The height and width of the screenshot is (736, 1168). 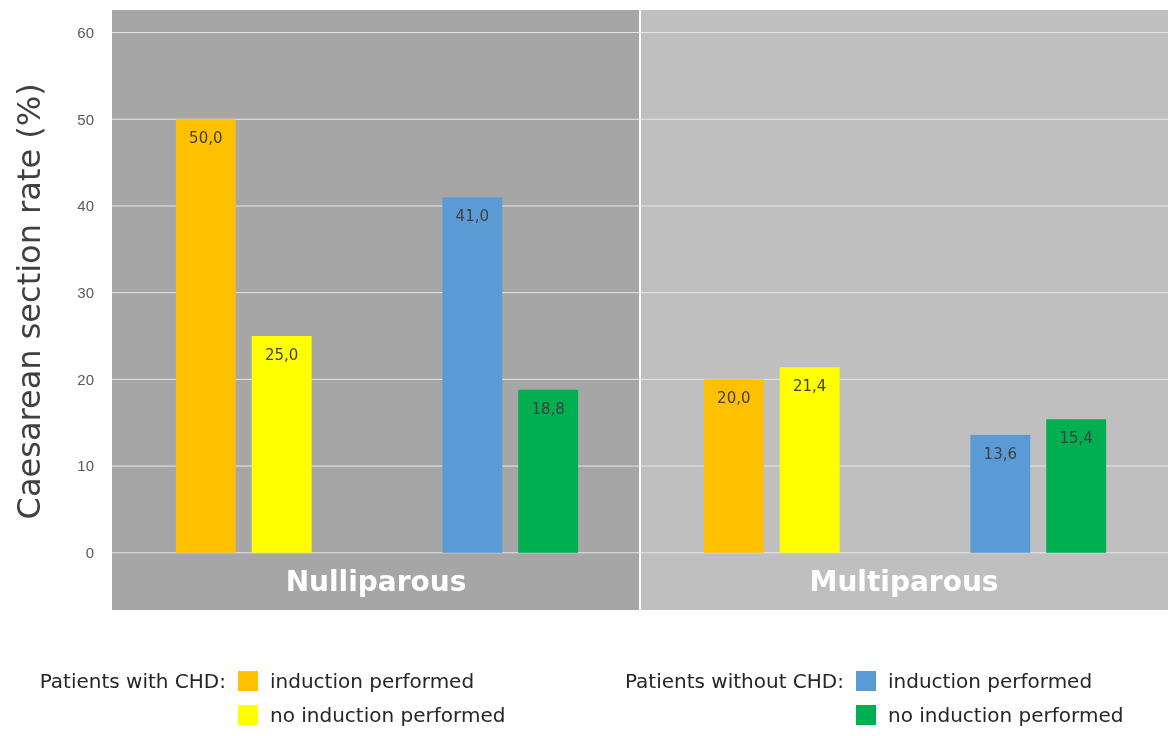 I want to click on x-tick-label: Multiparous, so click(x=904, y=582).